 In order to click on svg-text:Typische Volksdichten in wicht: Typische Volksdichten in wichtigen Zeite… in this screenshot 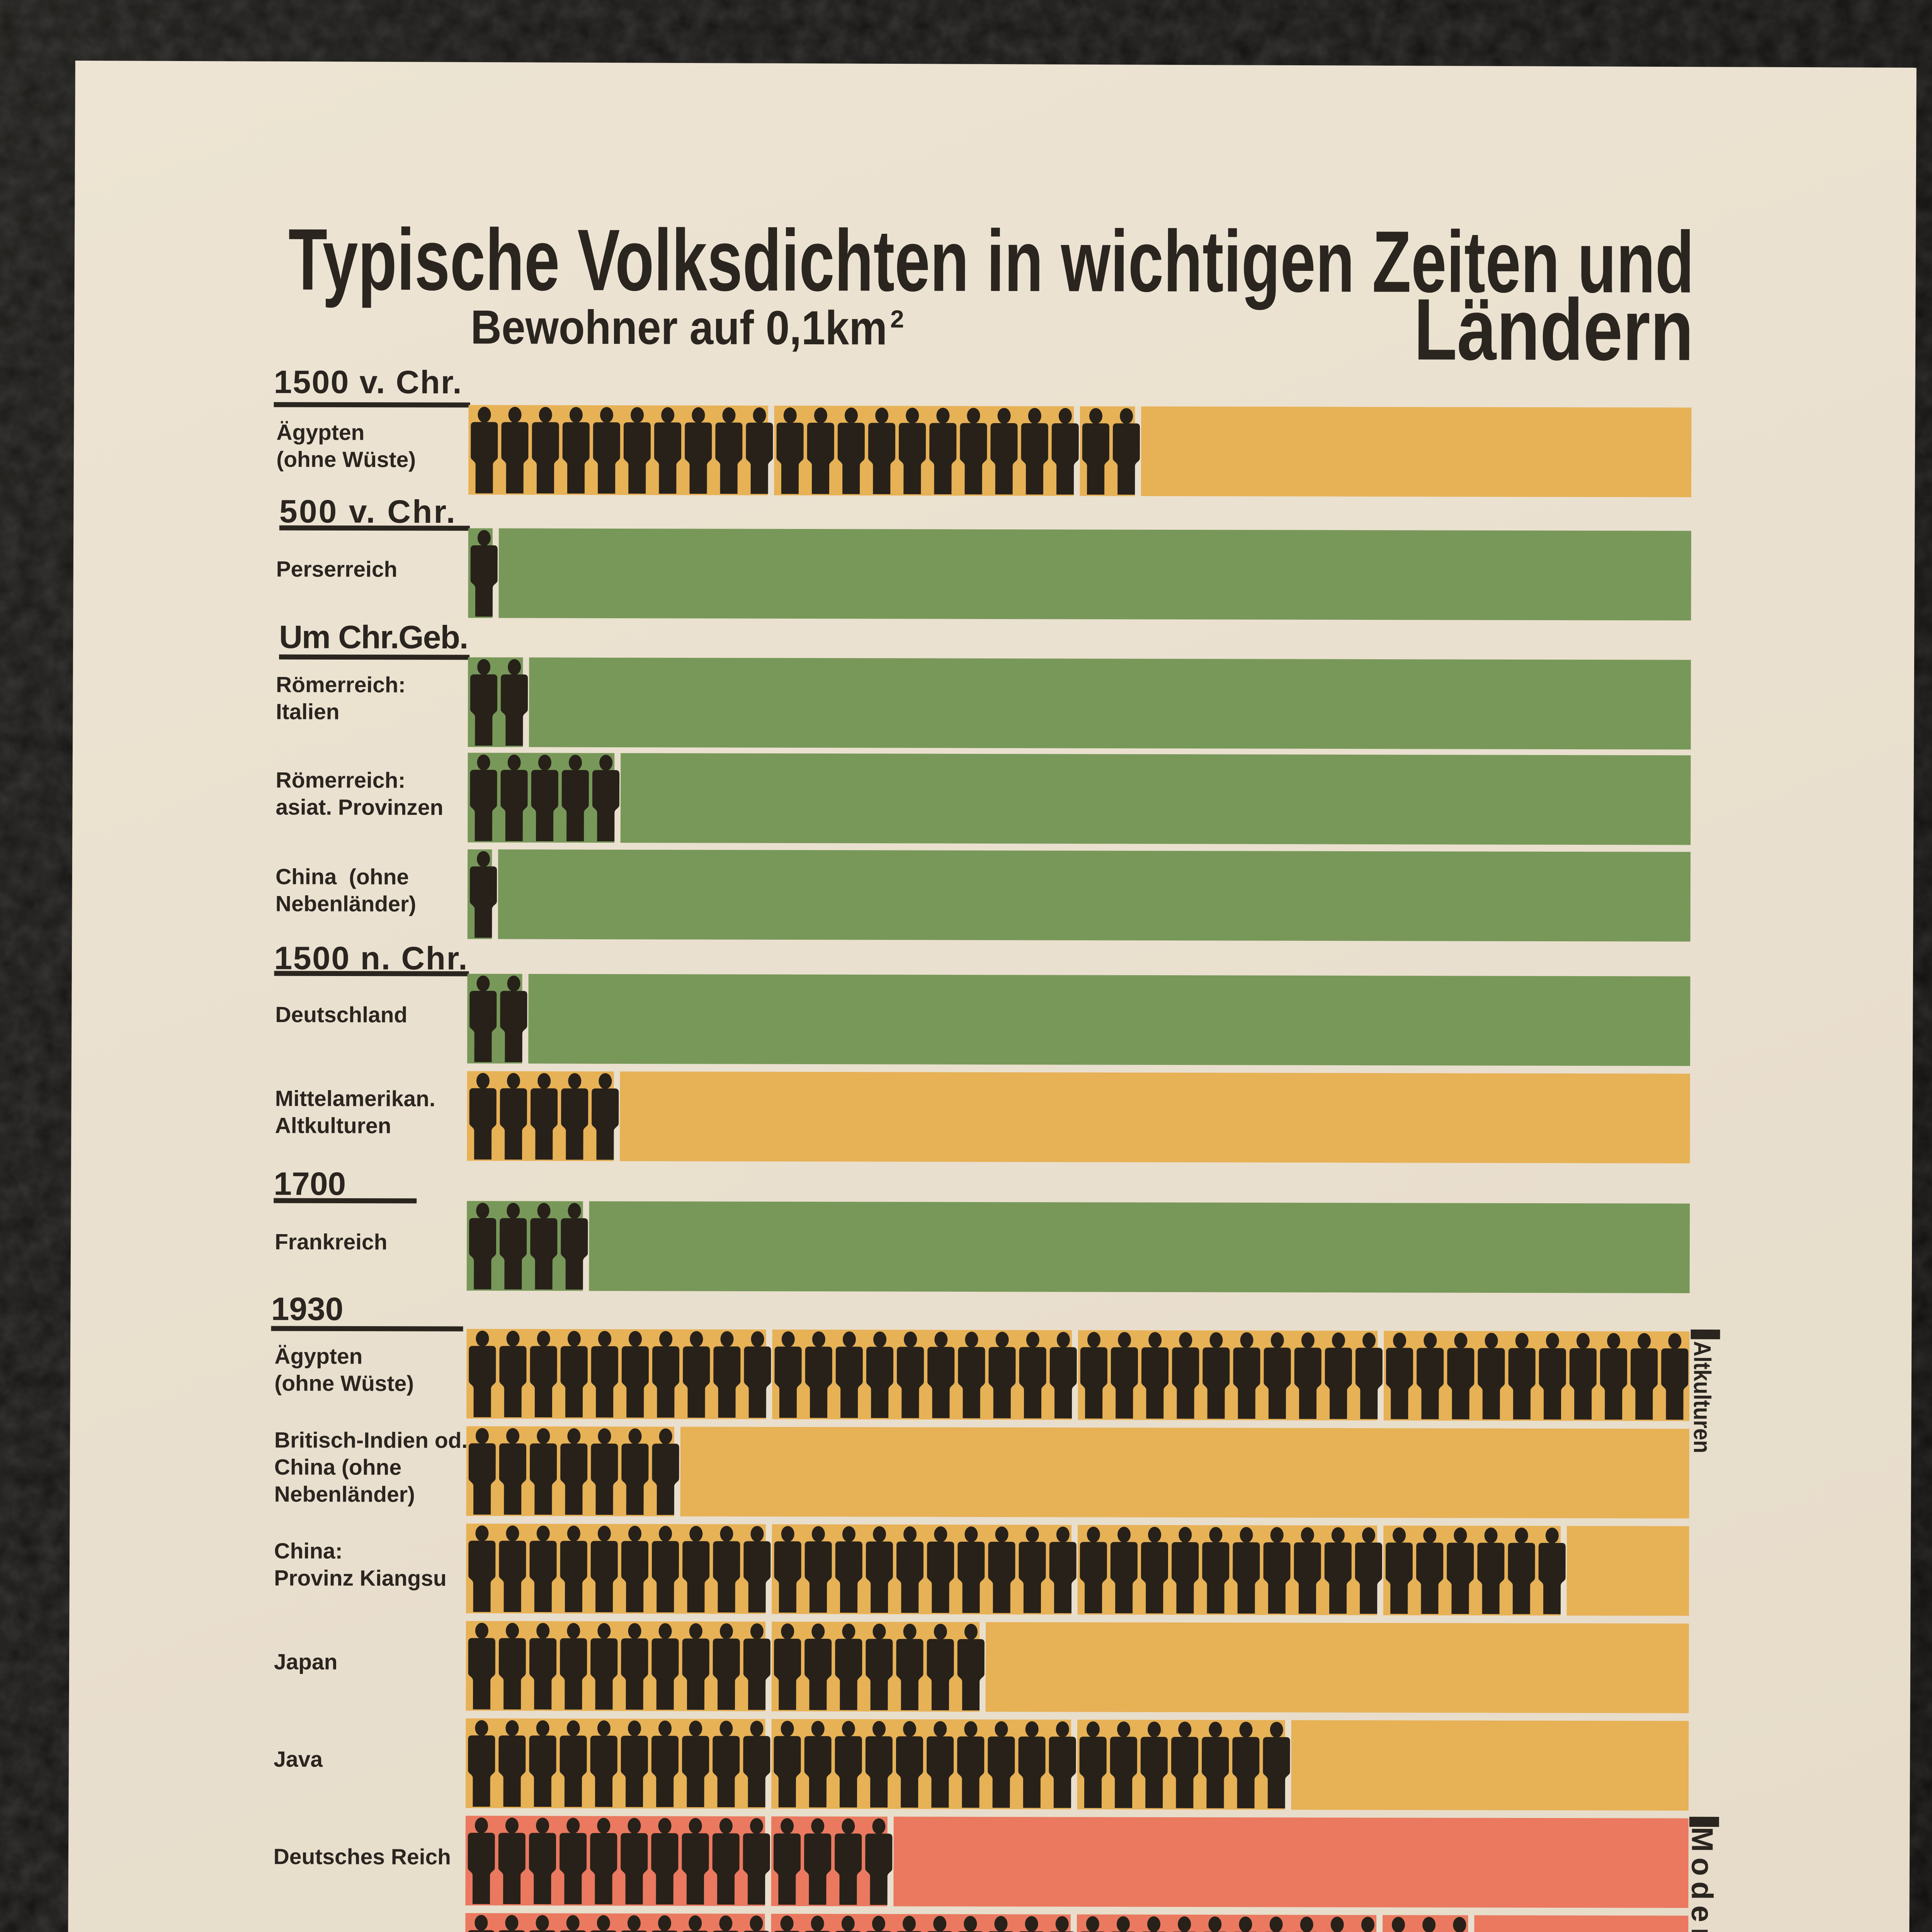, I will do `click(991, 260)`.